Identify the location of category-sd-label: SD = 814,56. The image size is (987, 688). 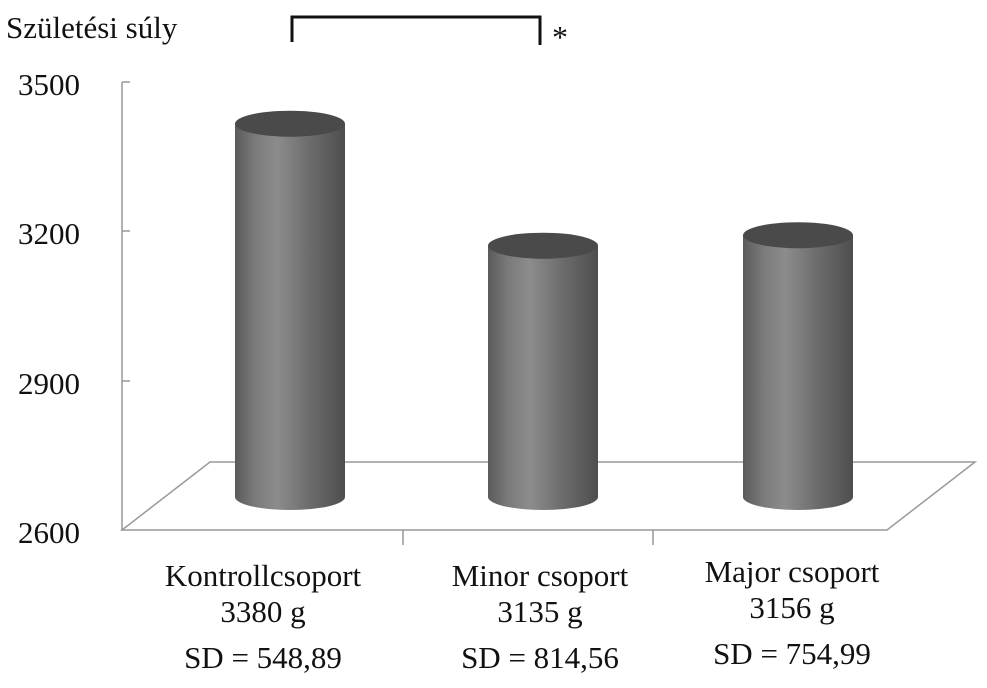
(540, 657).